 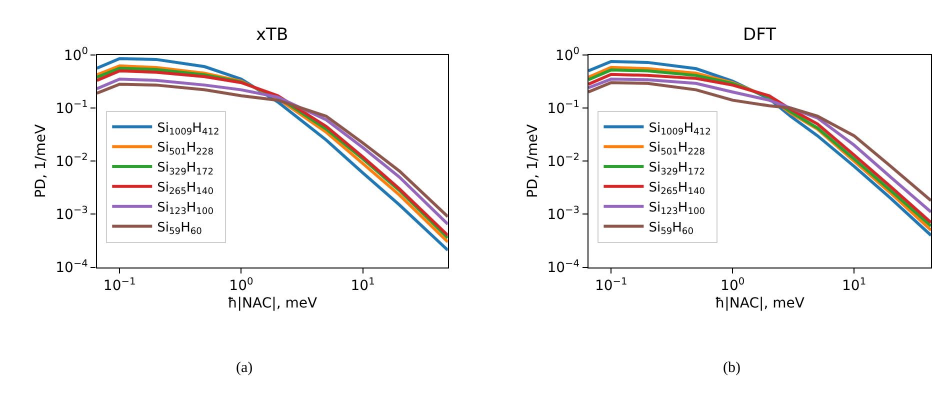 What do you see at coordinates (731, 368) in the screenshot?
I see `text: (b)` at bounding box center [731, 368].